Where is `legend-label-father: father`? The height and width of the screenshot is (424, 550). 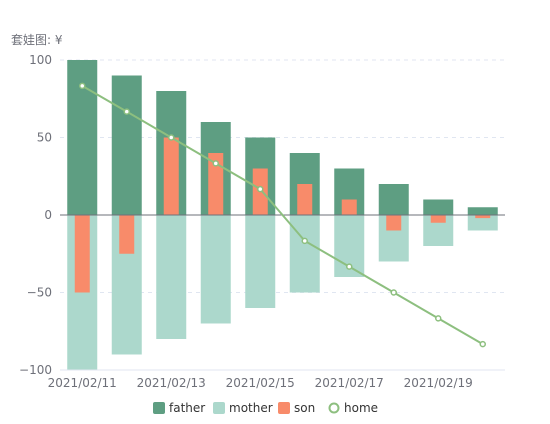
legend-label-father: father is located at coordinates (187, 408).